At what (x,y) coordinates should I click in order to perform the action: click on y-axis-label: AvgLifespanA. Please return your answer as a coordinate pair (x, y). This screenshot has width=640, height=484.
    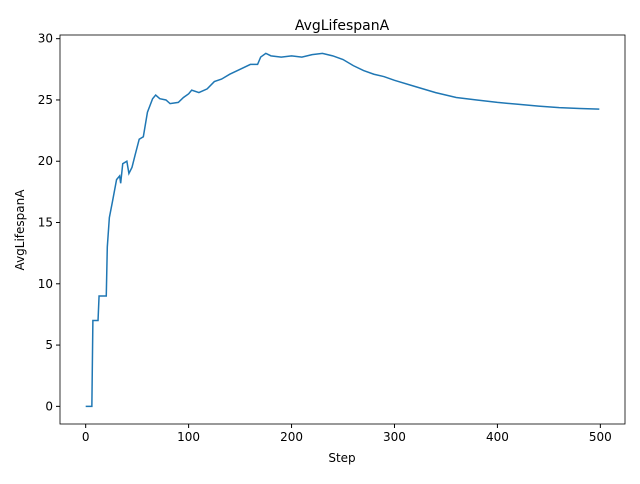
    Looking at the image, I should click on (20, 230).